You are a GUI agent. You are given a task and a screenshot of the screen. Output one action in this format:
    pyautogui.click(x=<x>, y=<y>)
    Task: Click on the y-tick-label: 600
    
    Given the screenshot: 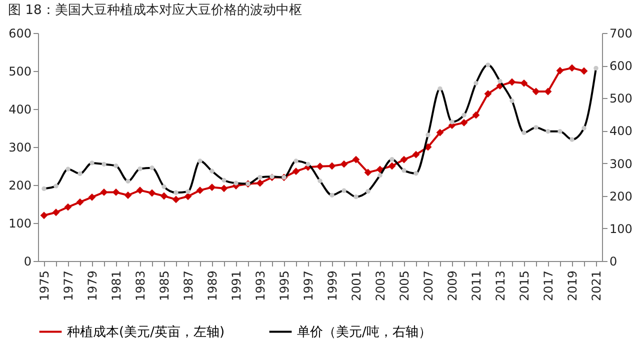 What is the action you would take?
    pyautogui.click(x=20, y=33)
    